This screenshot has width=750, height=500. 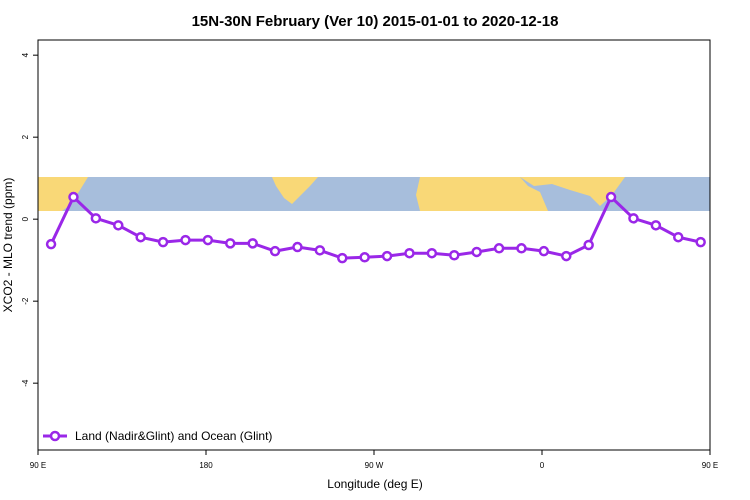 What do you see at coordinates (374, 465) in the screenshot?
I see `x-tick-label: 90 W` at bounding box center [374, 465].